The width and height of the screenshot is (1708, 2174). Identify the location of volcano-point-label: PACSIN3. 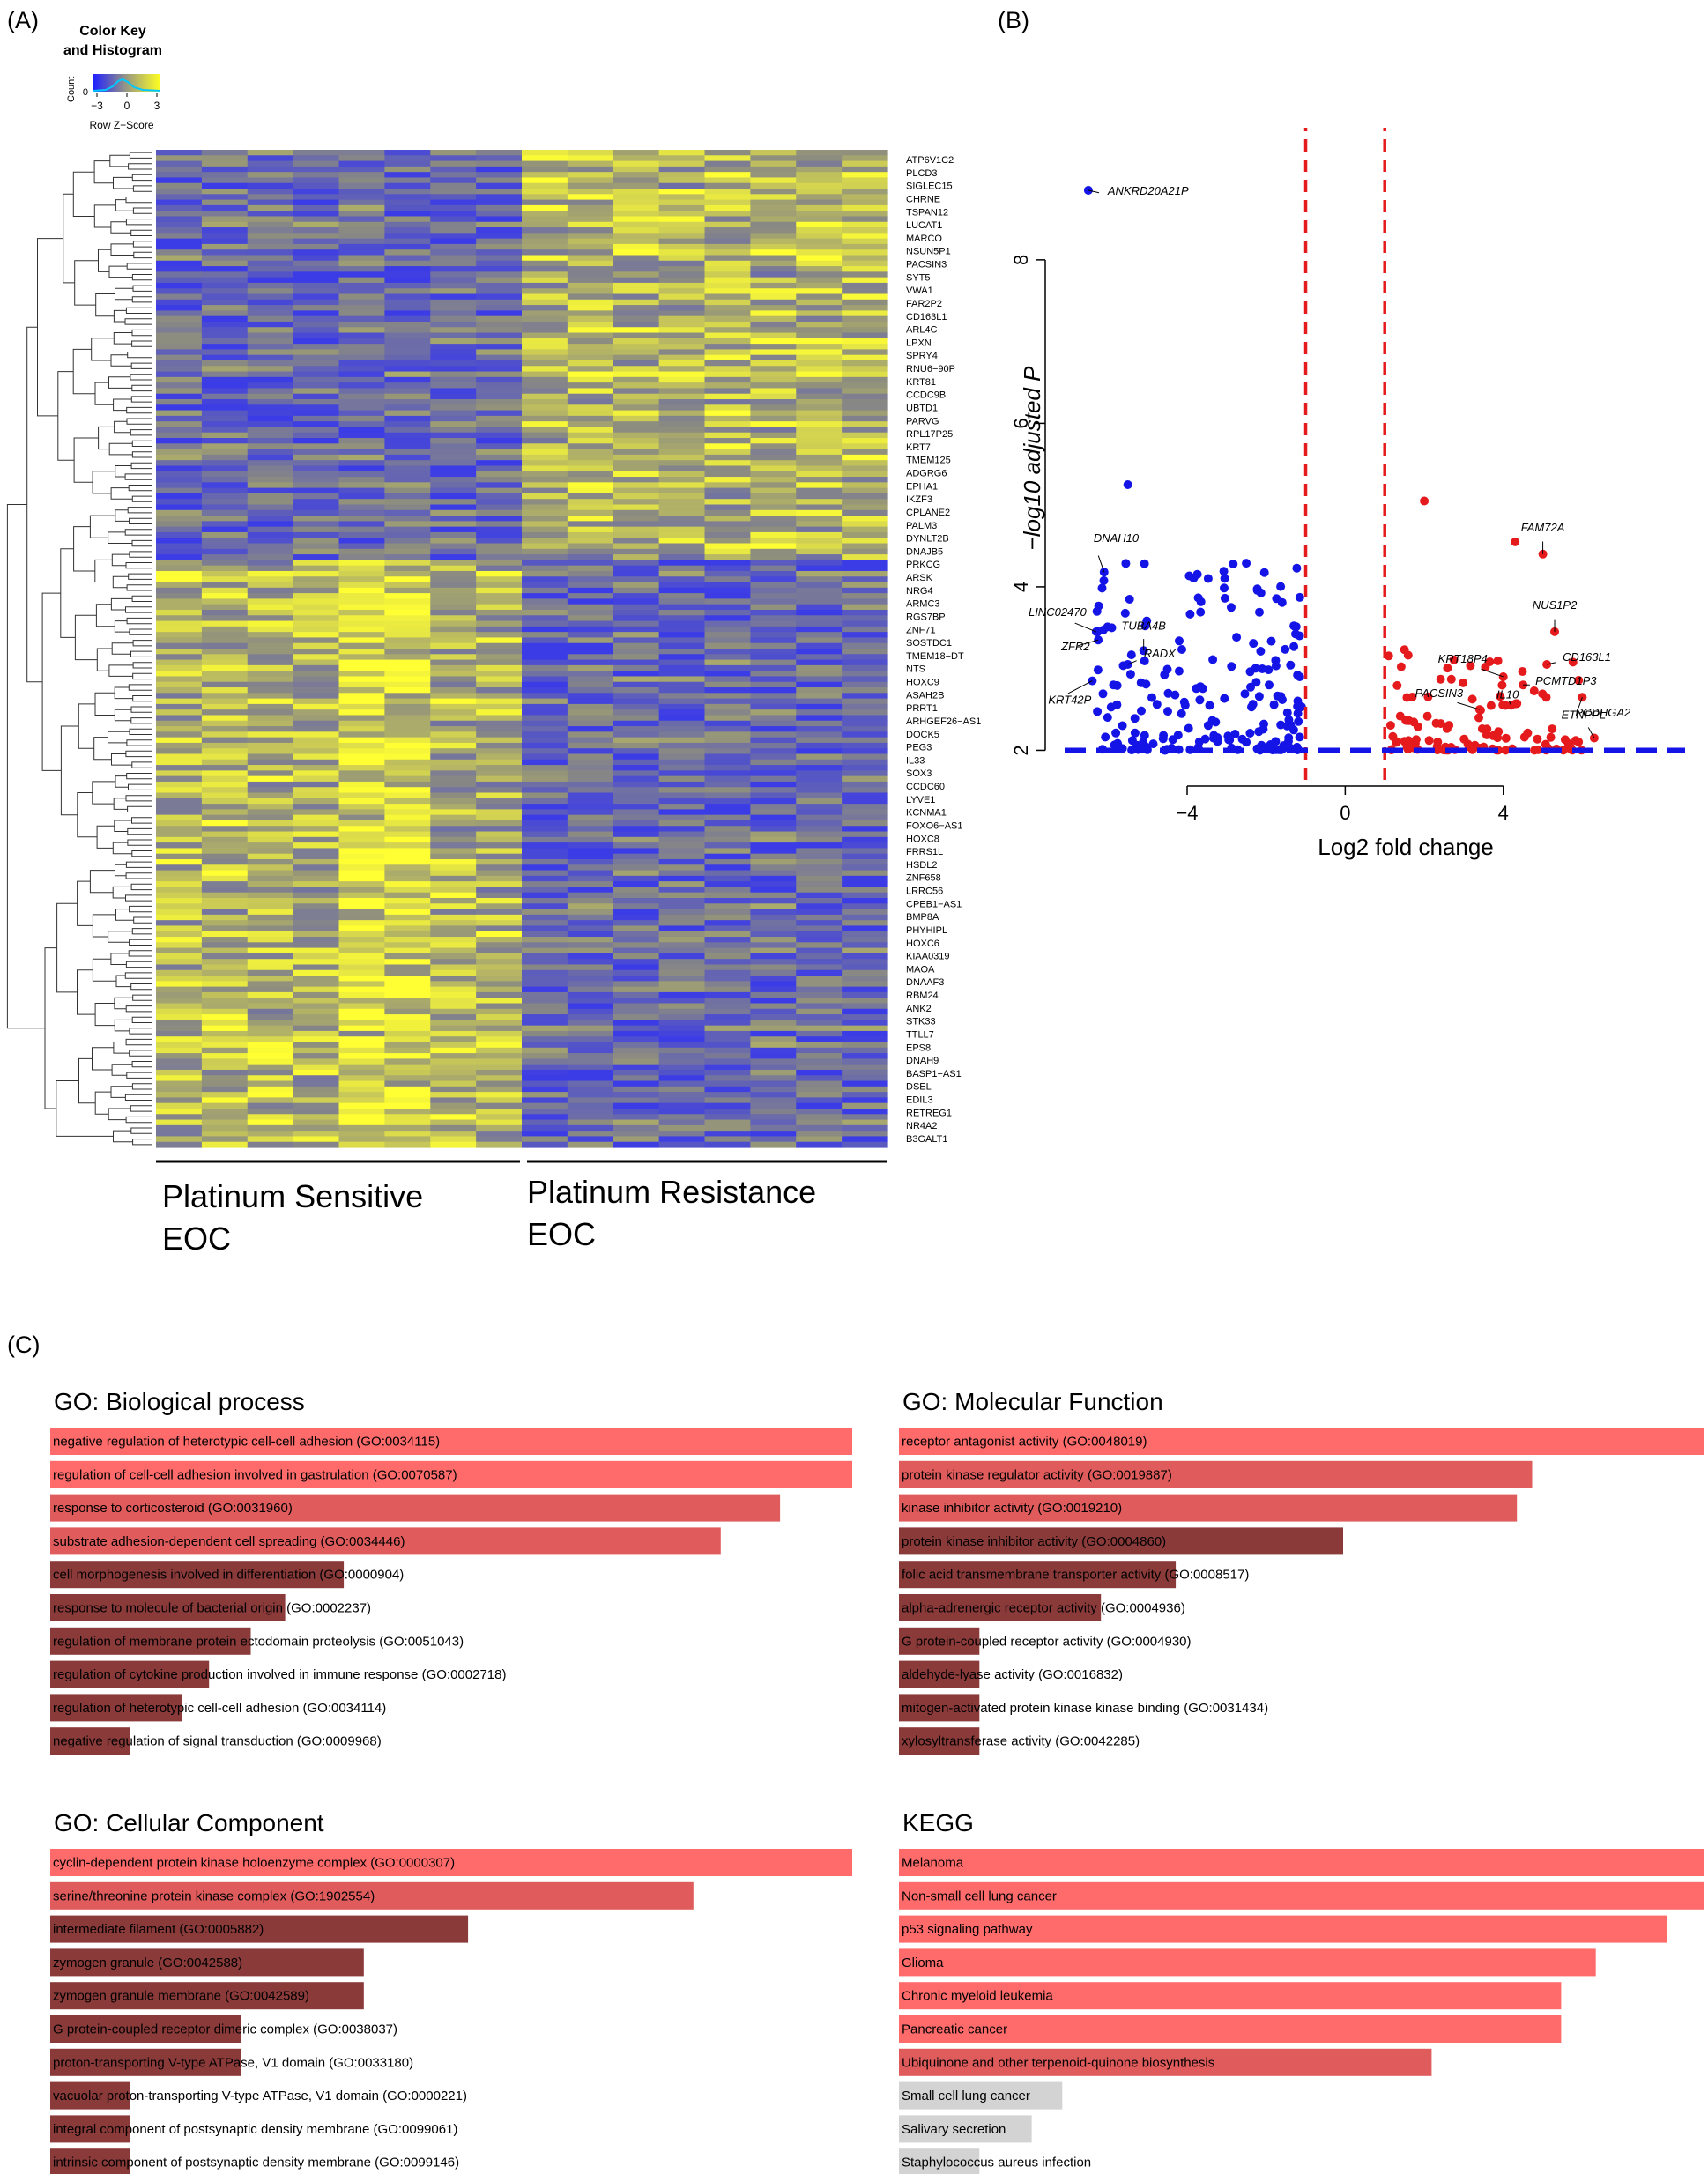
(1439, 693).